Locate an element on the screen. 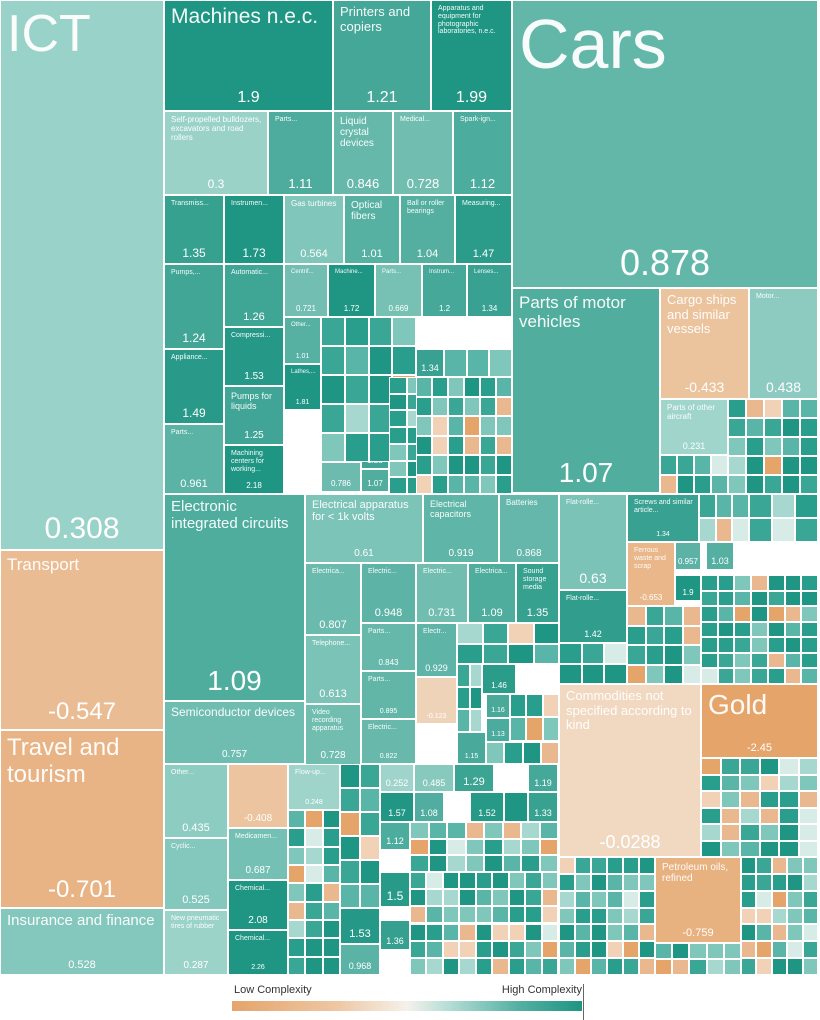  treemap-cell: Electronic integrated circuits 1.09 is located at coordinates (234, 597).